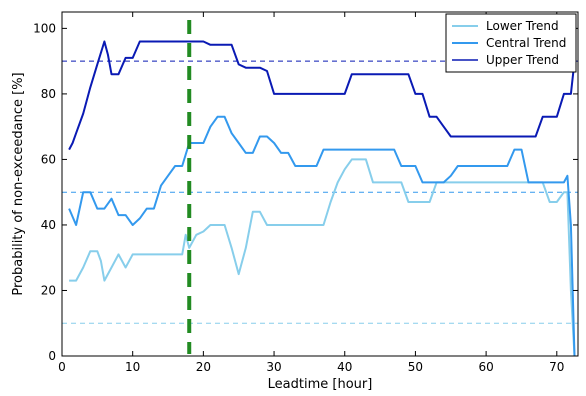 This screenshot has width=586, height=396. What do you see at coordinates (52, 356) in the screenshot?
I see `y-tick-label: 0` at bounding box center [52, 356].